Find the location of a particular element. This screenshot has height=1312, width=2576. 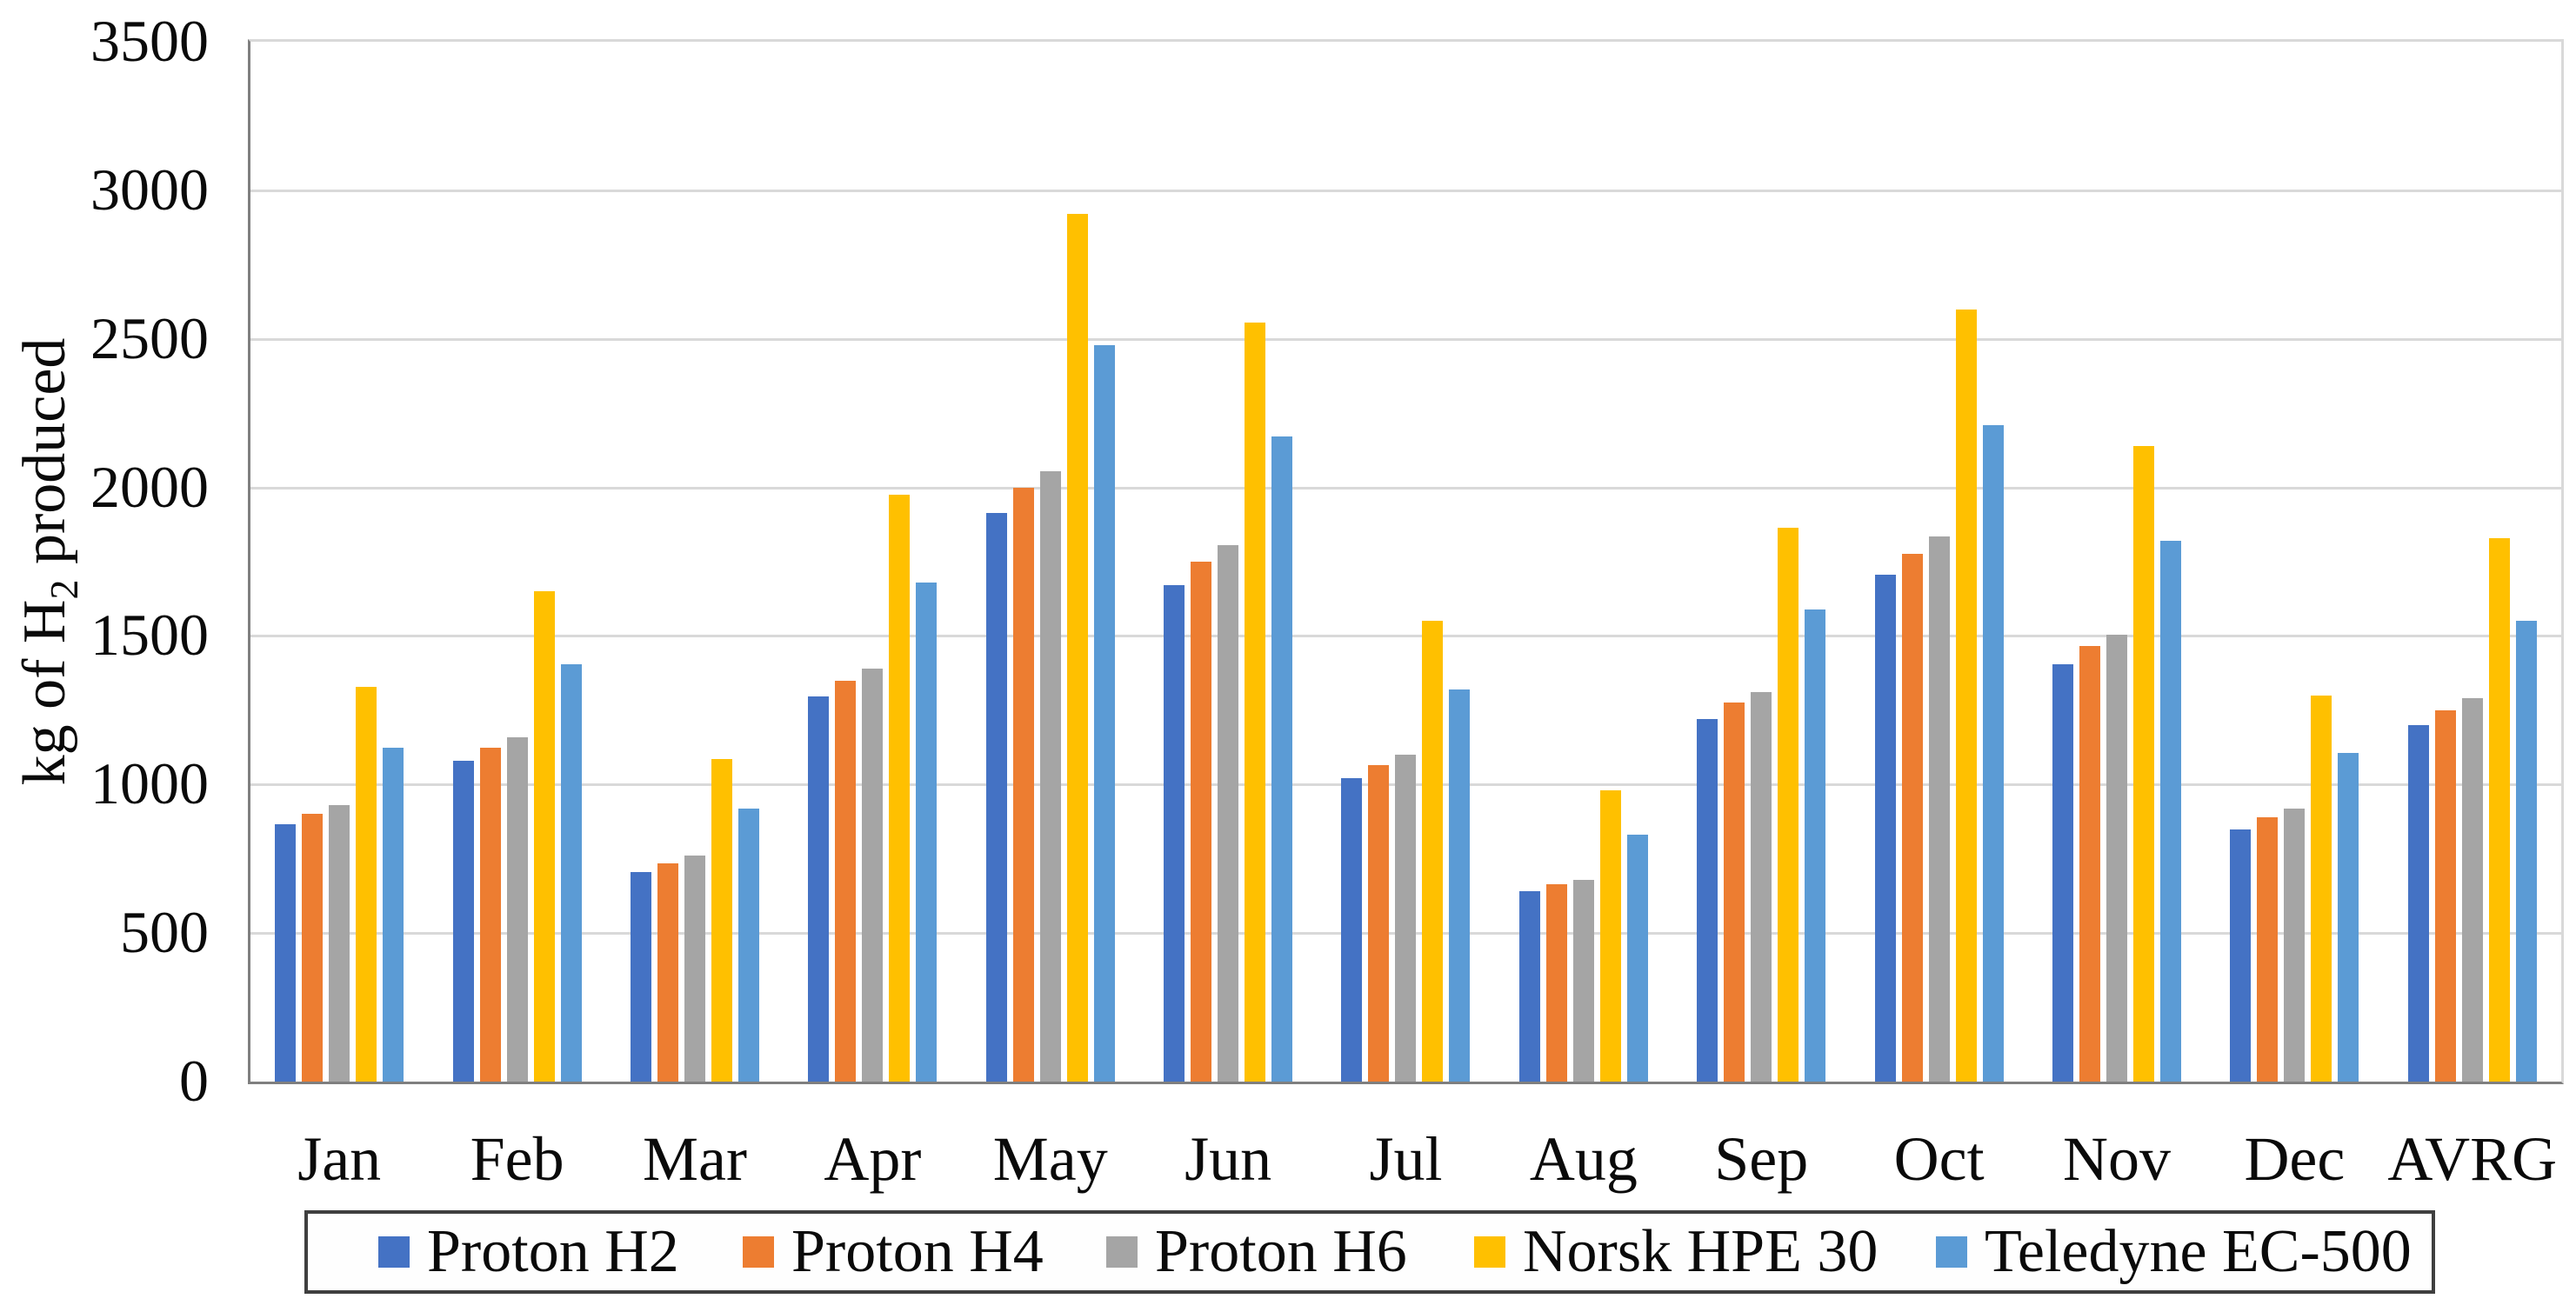

x-label-sep: Sep is located at coordinates (1762, 1159).